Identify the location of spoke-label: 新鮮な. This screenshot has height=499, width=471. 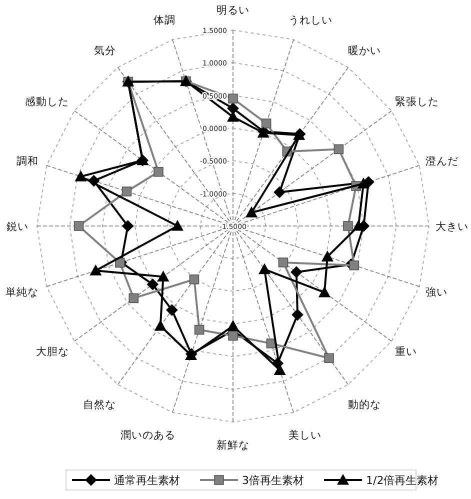
(233, 445).